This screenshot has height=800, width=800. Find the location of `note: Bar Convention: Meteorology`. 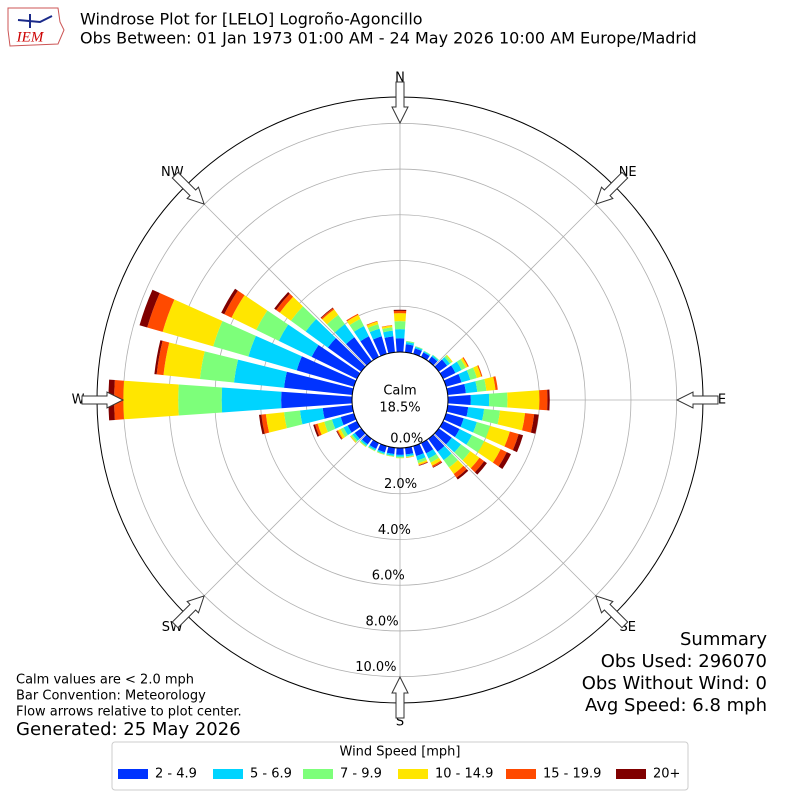

note: Bar Convention: Meteorology is located at coordinates (111, 696).